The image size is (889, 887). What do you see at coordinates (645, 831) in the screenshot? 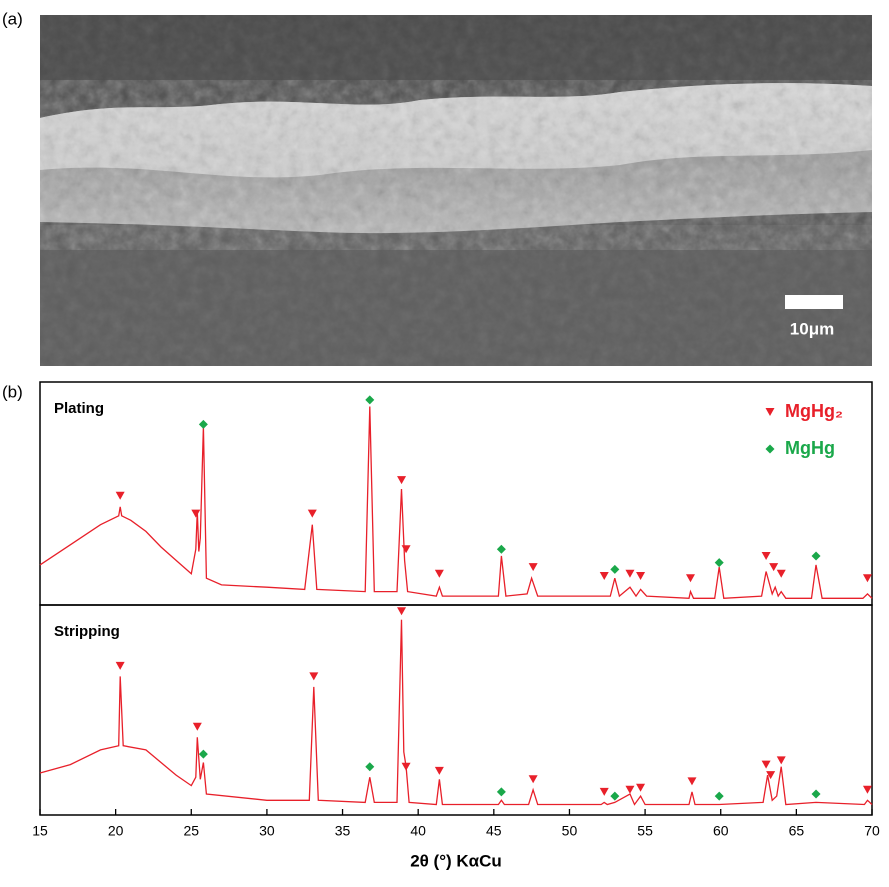
I see `x-tick-label: 55` at bounding box center [645, 831].